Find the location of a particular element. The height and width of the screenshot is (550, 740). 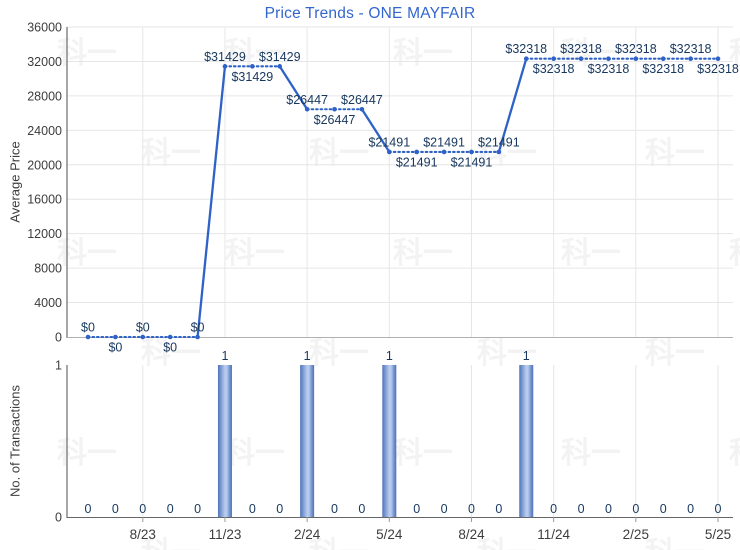

price-y-tick-label: 4000 is located at coordinates (48, 303).